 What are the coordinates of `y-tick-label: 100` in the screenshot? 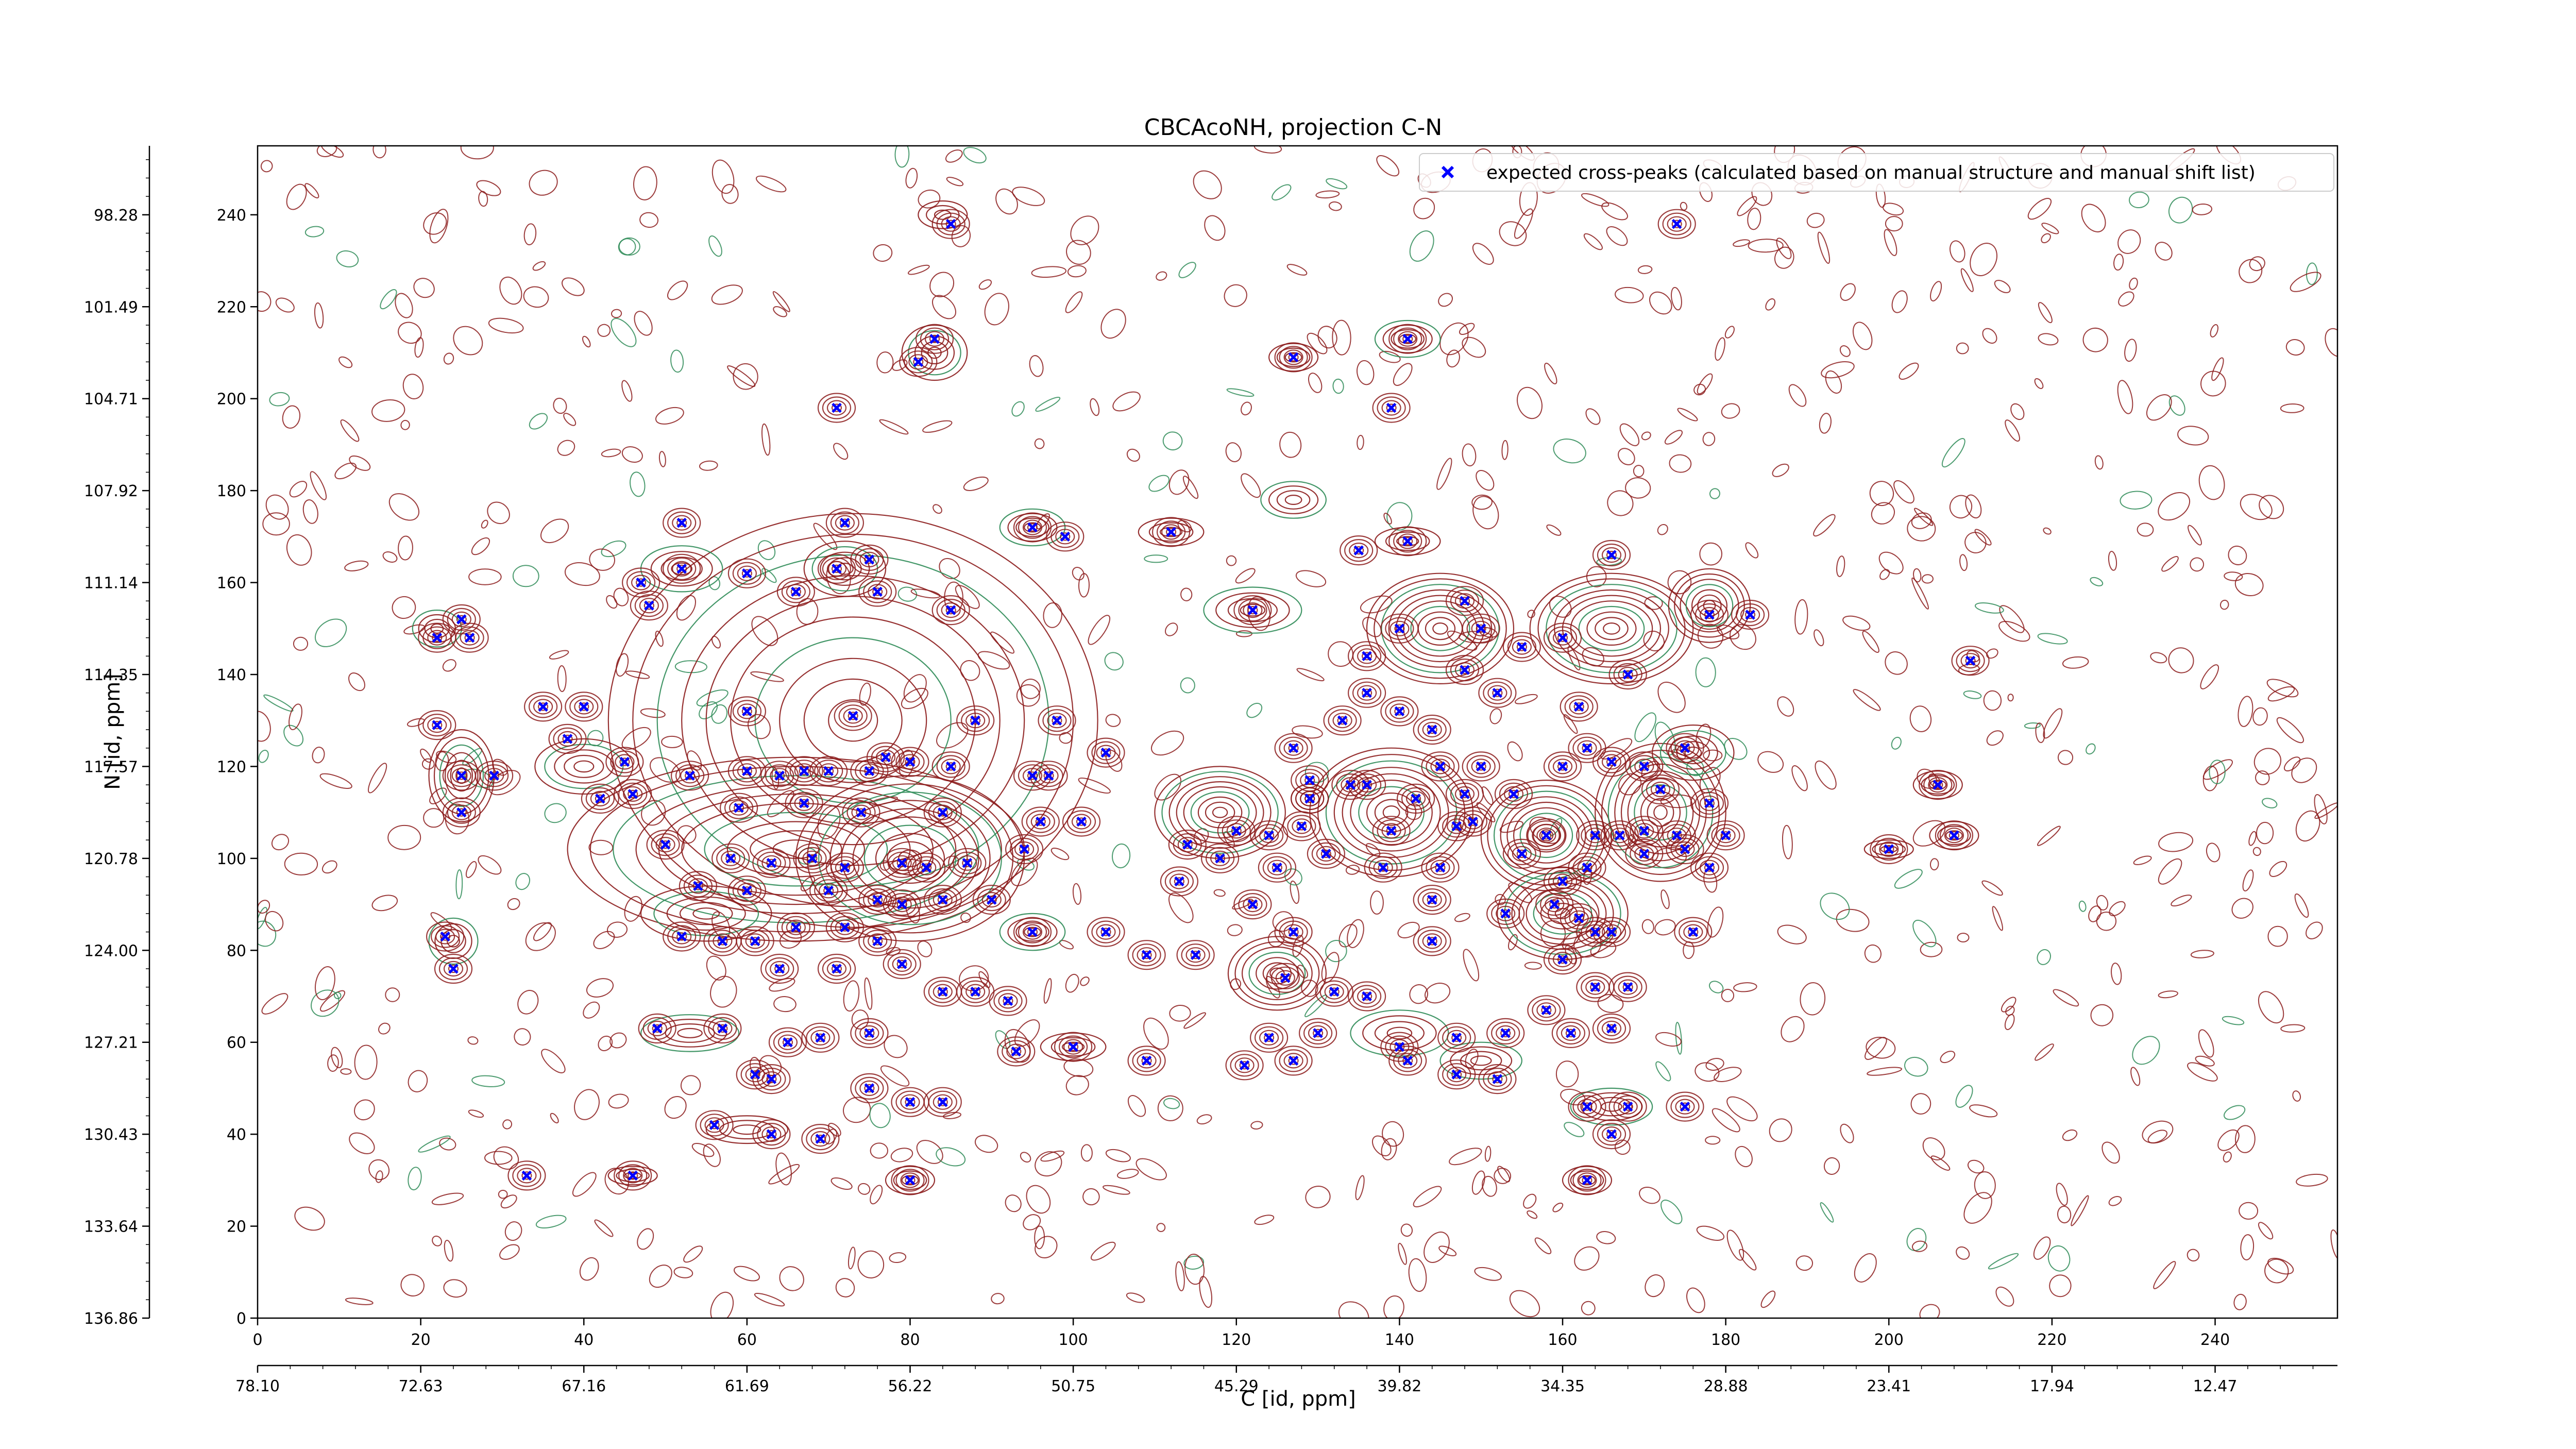 It's located at (231, 859).